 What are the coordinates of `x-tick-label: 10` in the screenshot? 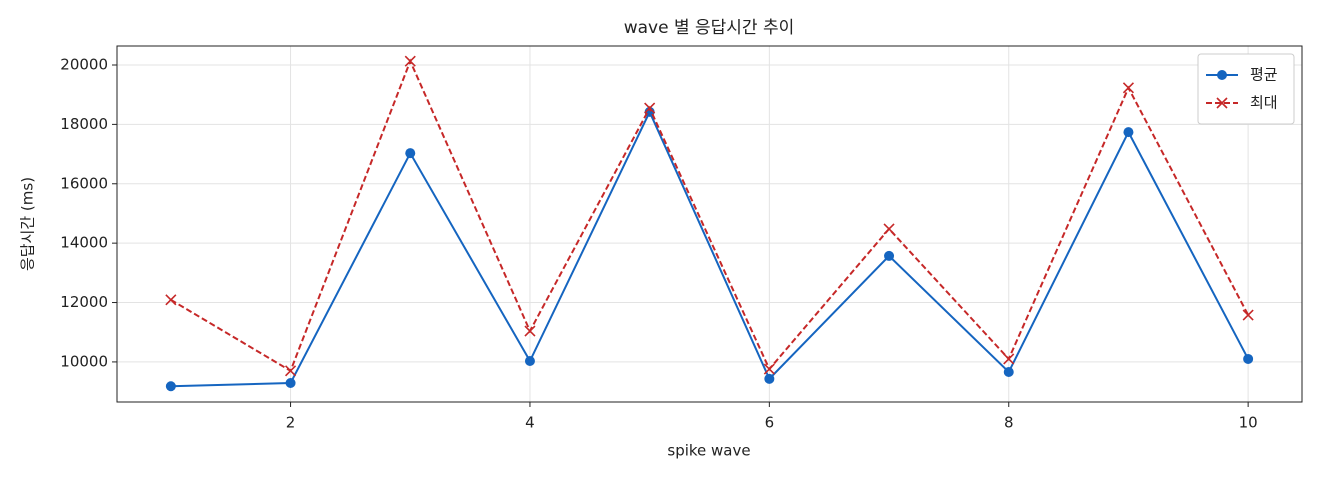 It's located at (1248, 423).